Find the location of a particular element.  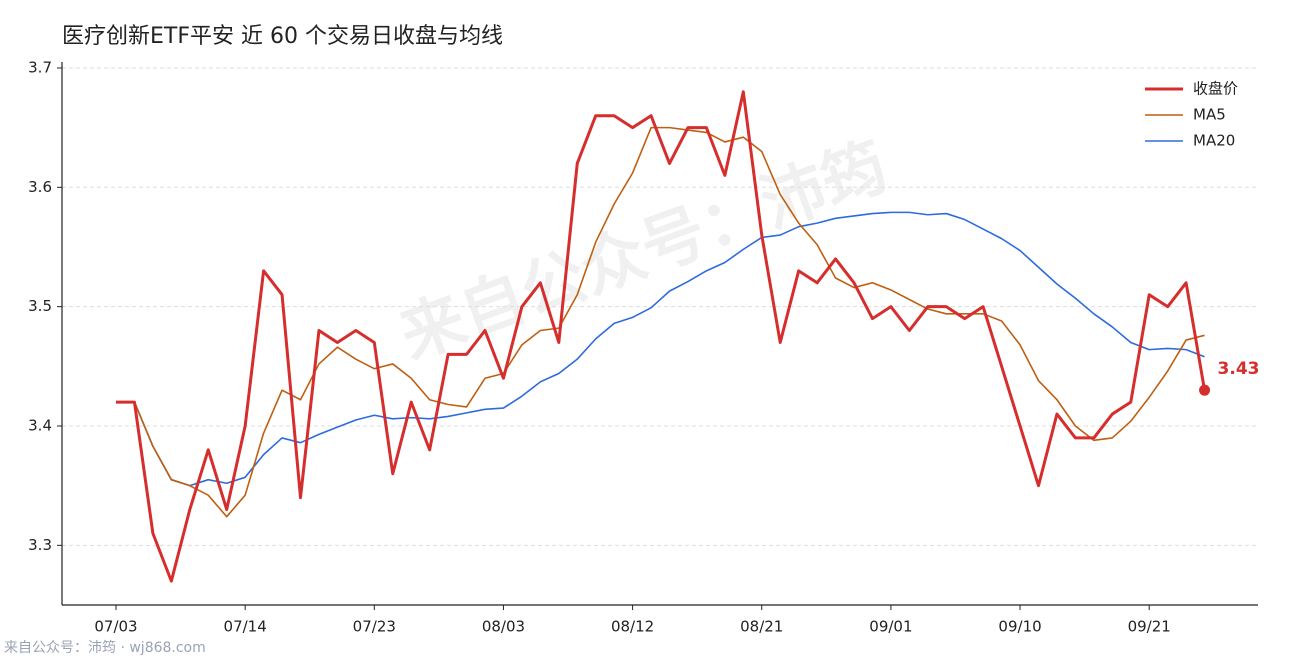

x-tick-label: 08/03 is located at coordinates (503, 627).